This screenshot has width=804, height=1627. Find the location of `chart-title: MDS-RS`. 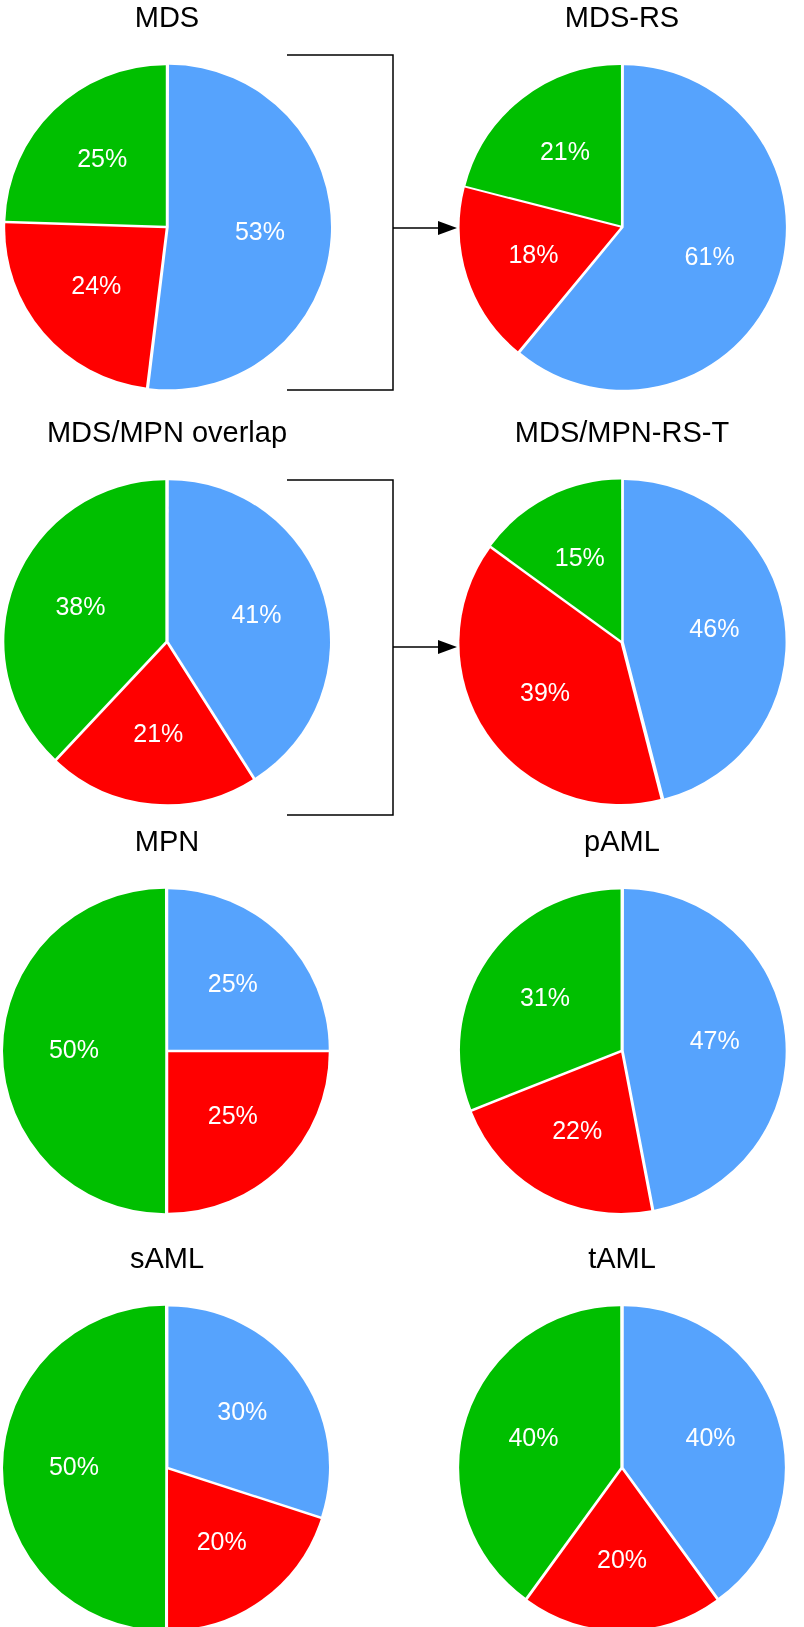

chart-title: MDS-RS is located at coordinates (622, 17).